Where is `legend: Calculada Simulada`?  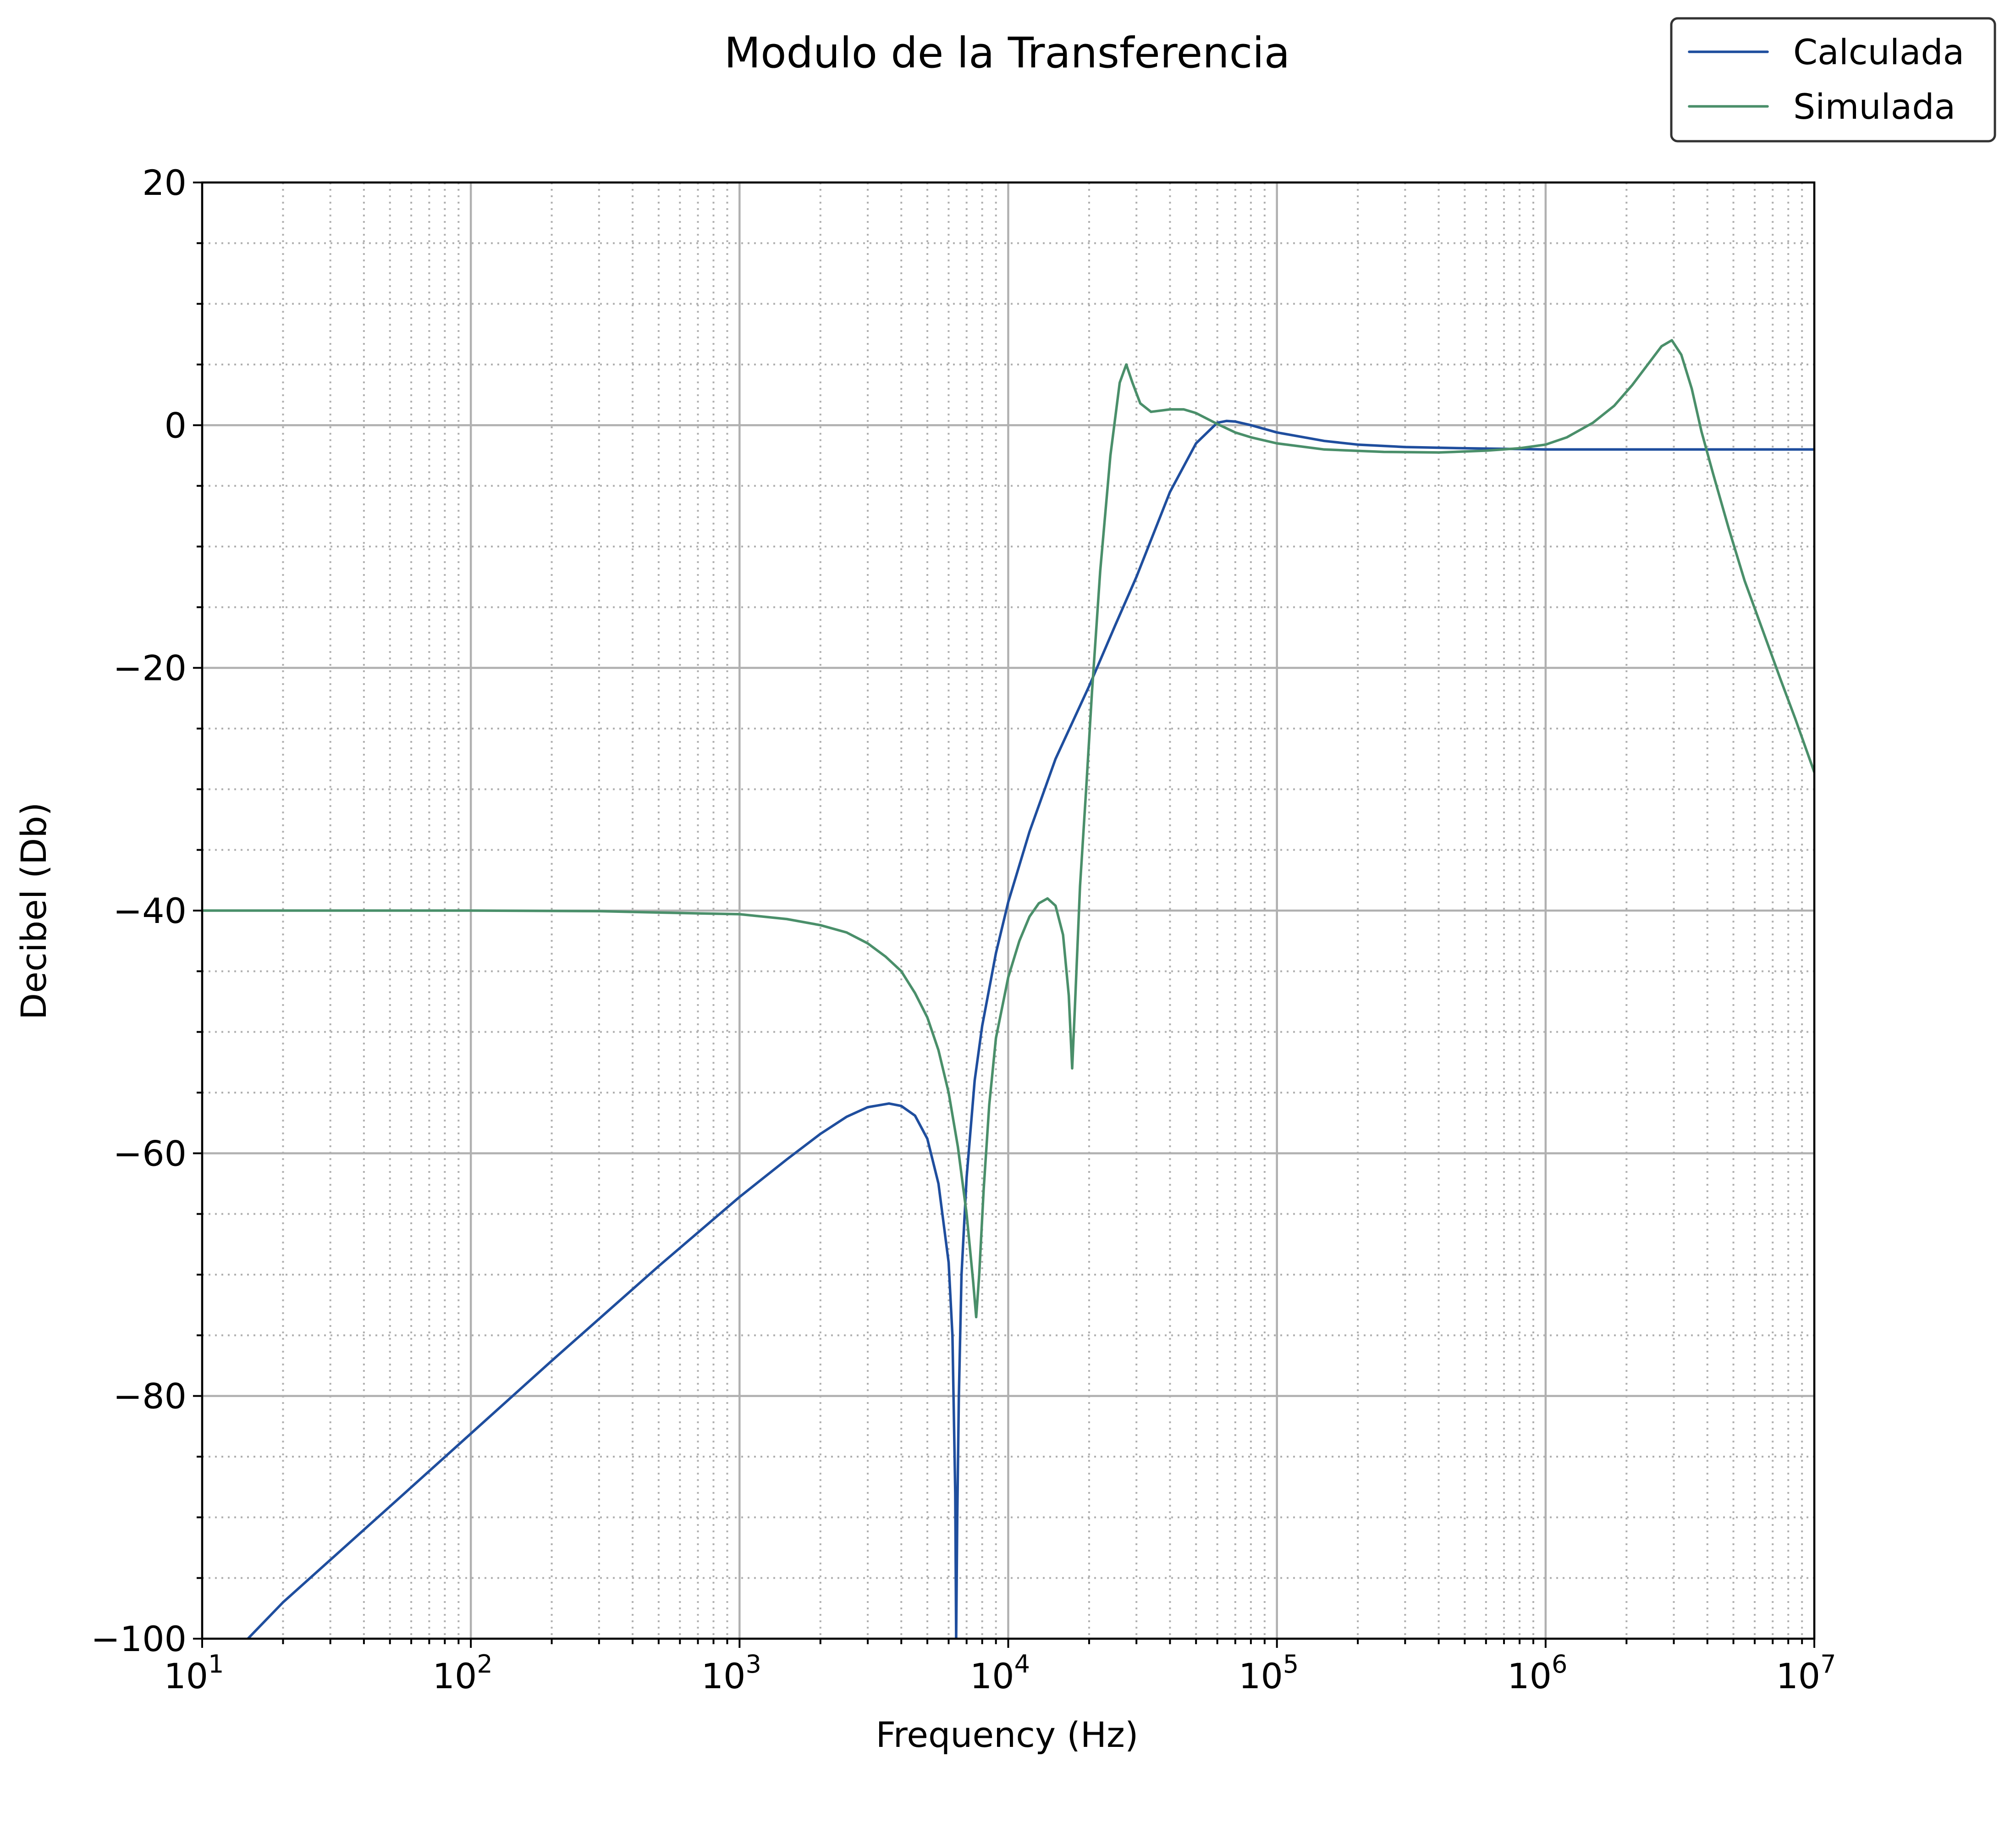 legend: Calculada Simulada is located at coordinates (1833, 80).